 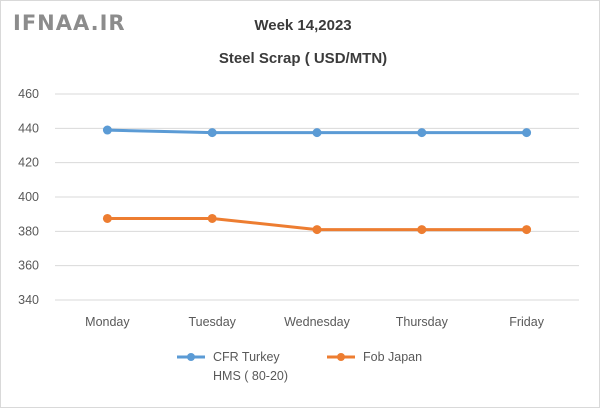 What do you see at coordinates (212, 322) in the screenshot?
I see `x-tick-label: Tuesday` at bounding box center [212, 322].